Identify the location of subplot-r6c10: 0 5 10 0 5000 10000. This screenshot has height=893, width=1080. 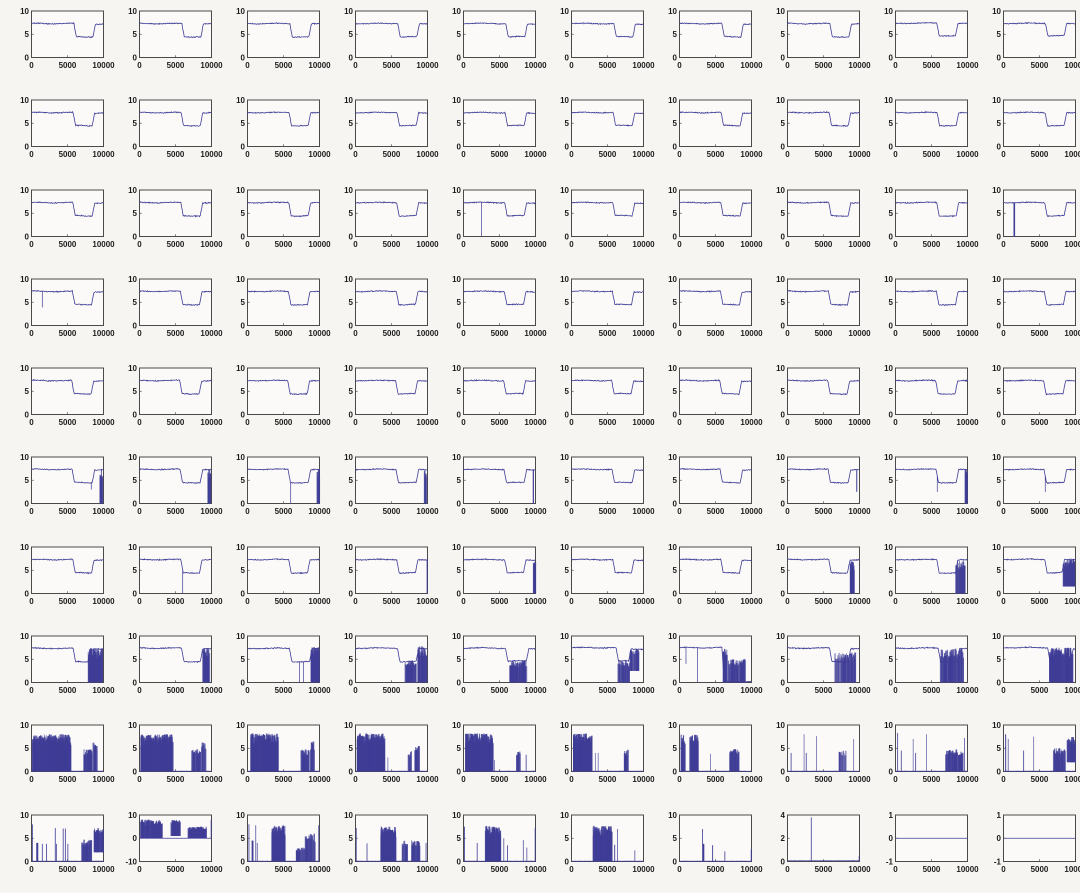
(1026, 490).